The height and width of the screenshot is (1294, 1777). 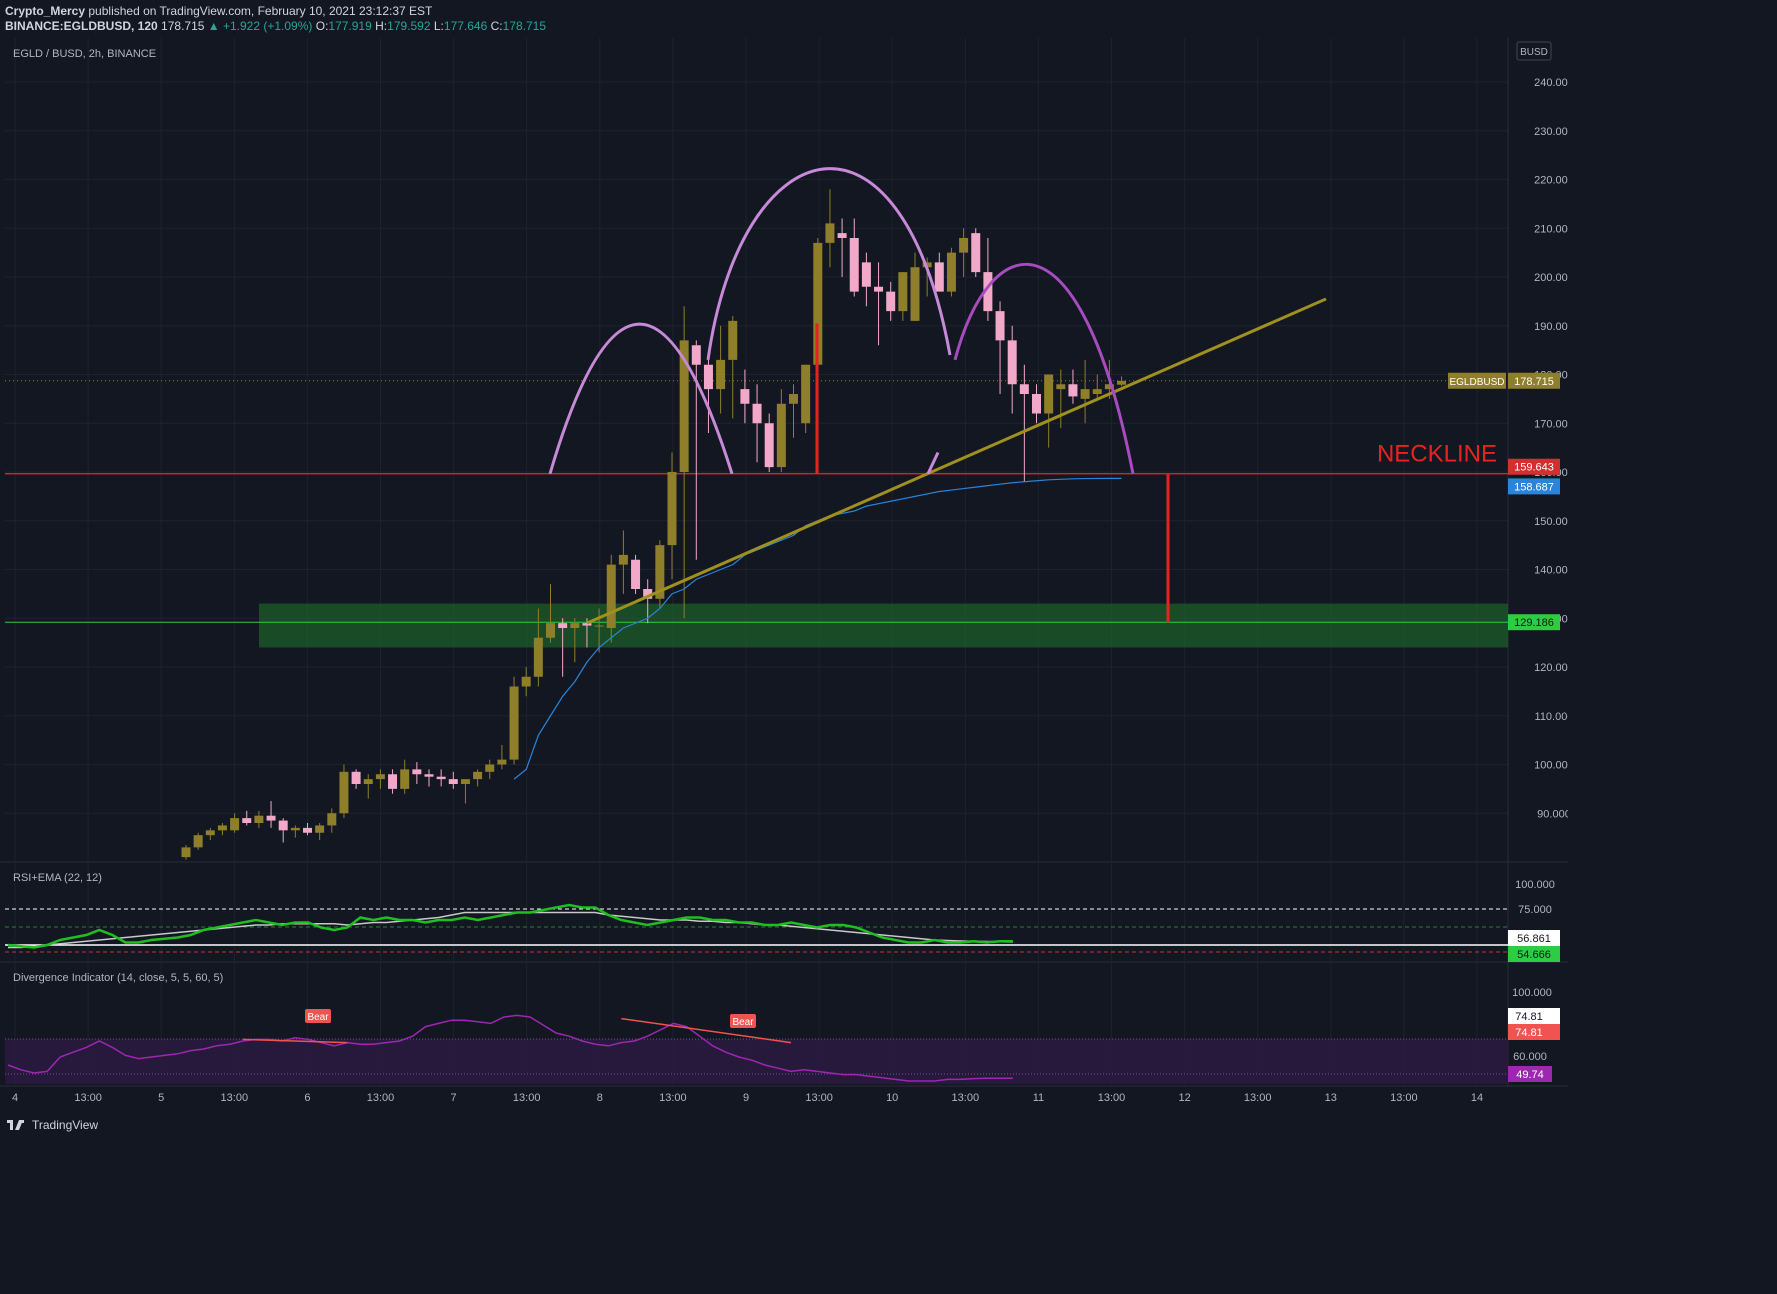 I want to click on trendline, so click(x=956, y=461).